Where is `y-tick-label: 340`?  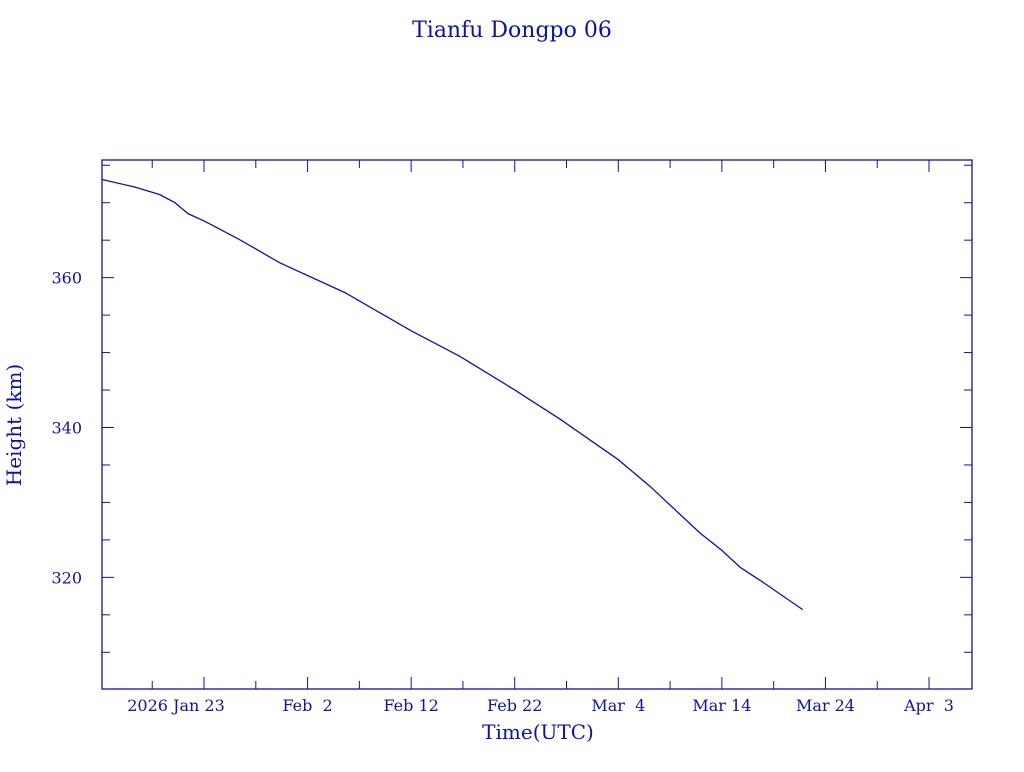 y-tick-label: 340 is located at coordinates (66, 427).